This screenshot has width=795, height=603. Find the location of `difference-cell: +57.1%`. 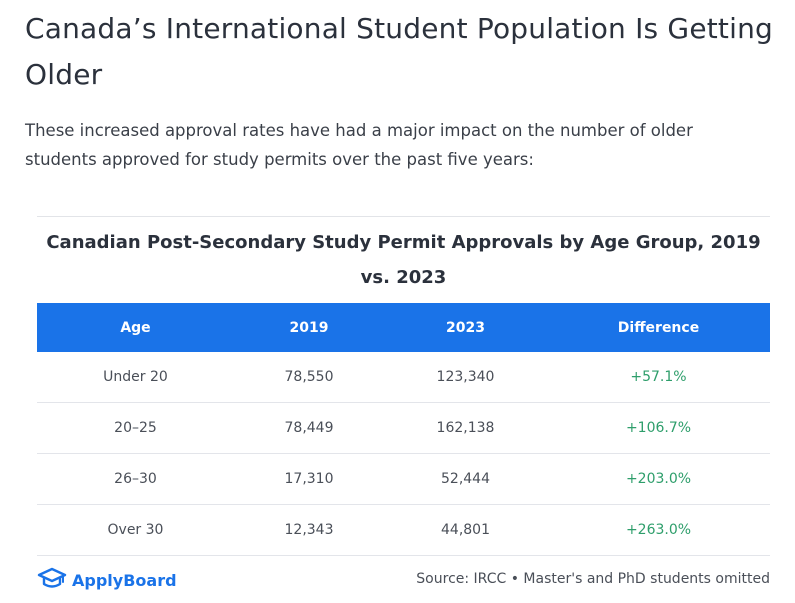

difference-cell: +57.1% is located at coordinates (658, 377).